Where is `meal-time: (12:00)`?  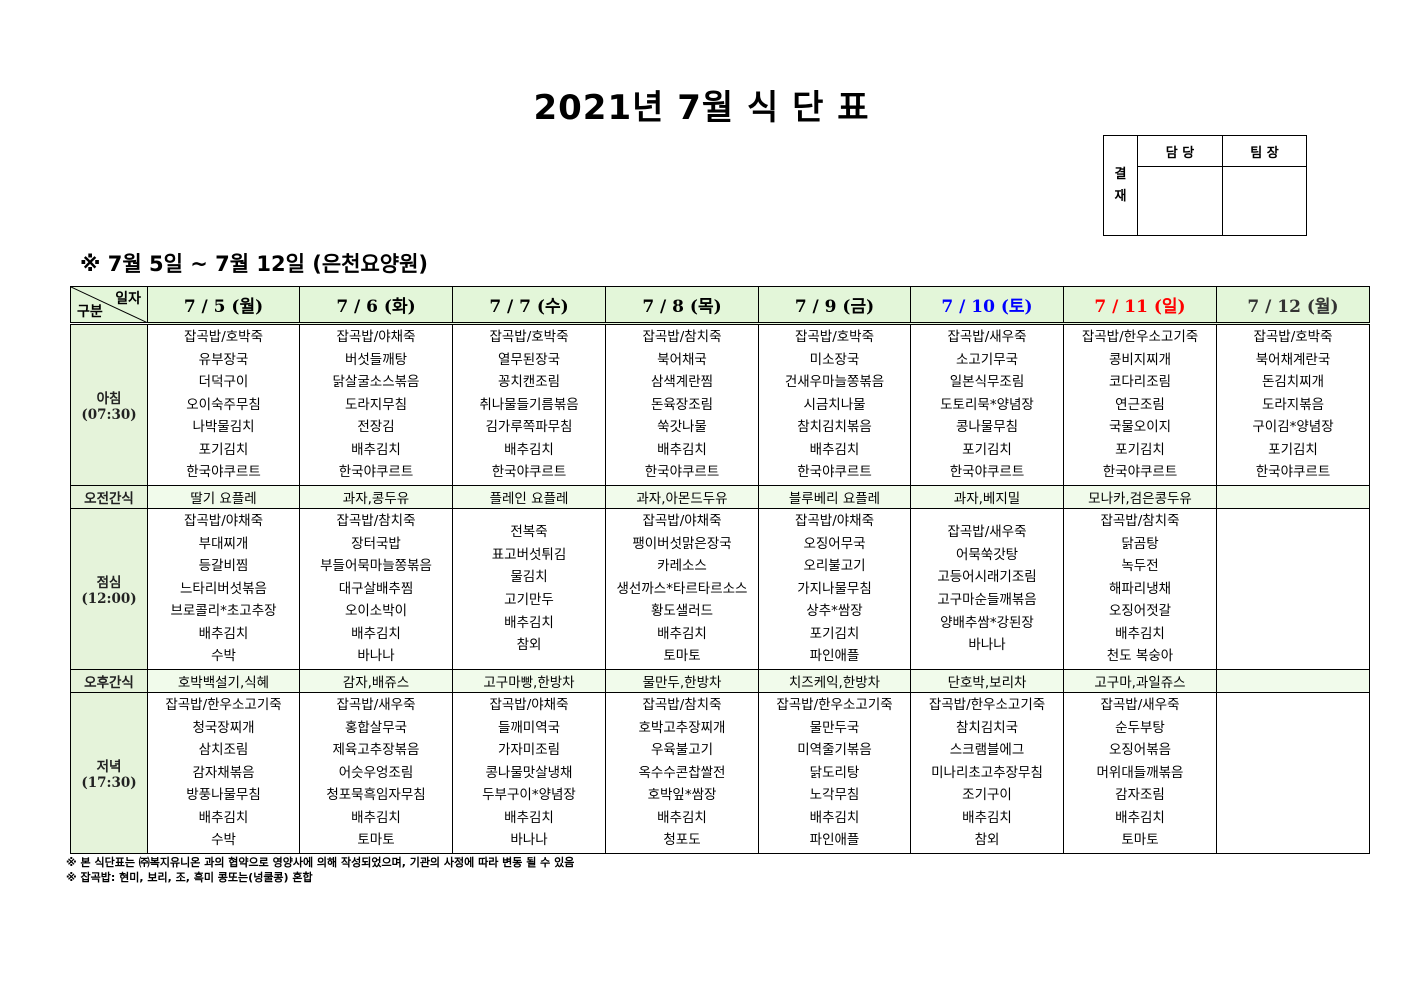 meal-time: (12:00) is located at coordinates (109, 599).